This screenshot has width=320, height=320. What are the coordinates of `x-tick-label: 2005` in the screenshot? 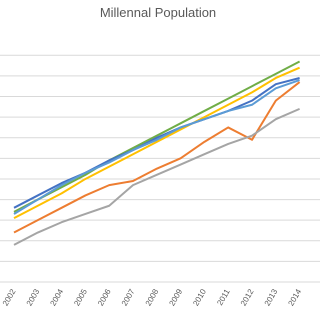 It's located at (80, 297).